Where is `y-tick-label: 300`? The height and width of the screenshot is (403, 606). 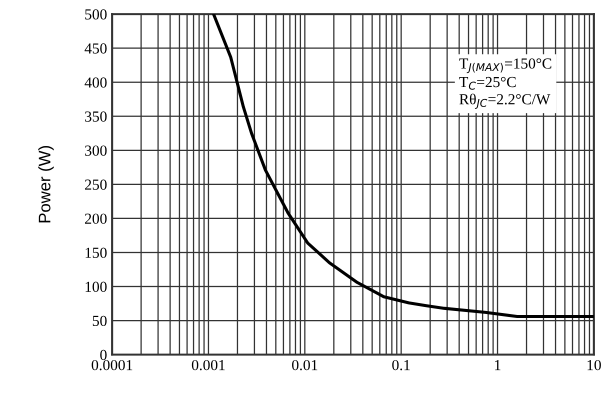
y-tick-label: 300 is located at coordinates (96, 150).